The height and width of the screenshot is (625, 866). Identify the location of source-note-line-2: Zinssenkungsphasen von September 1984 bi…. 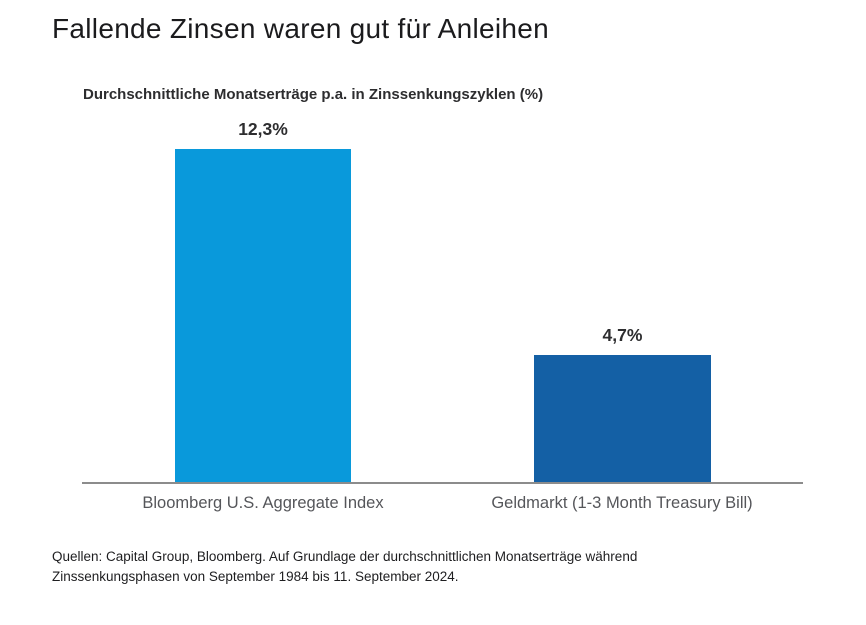
(255, 576).